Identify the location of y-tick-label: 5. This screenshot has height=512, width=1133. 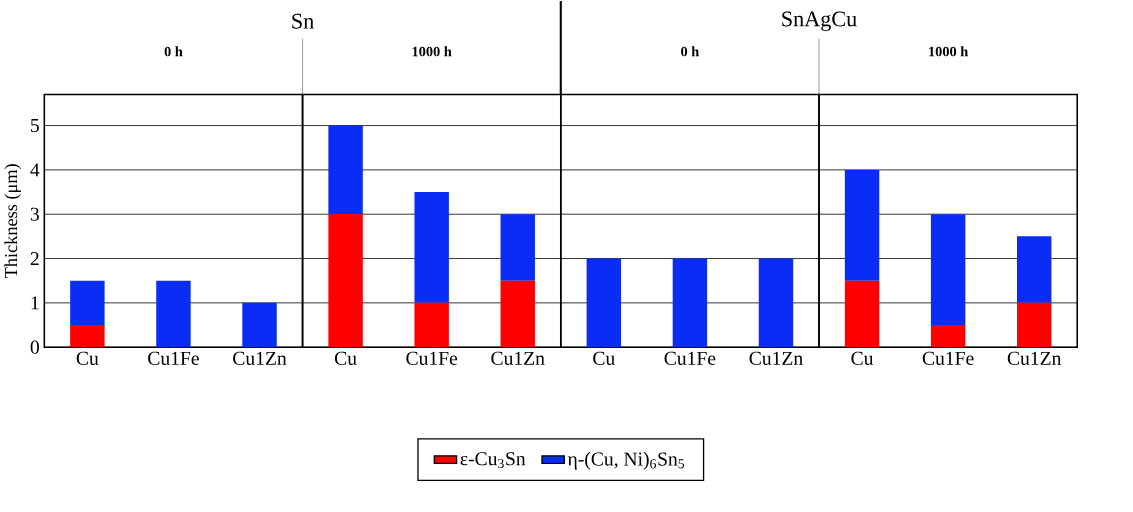
(35, 126).